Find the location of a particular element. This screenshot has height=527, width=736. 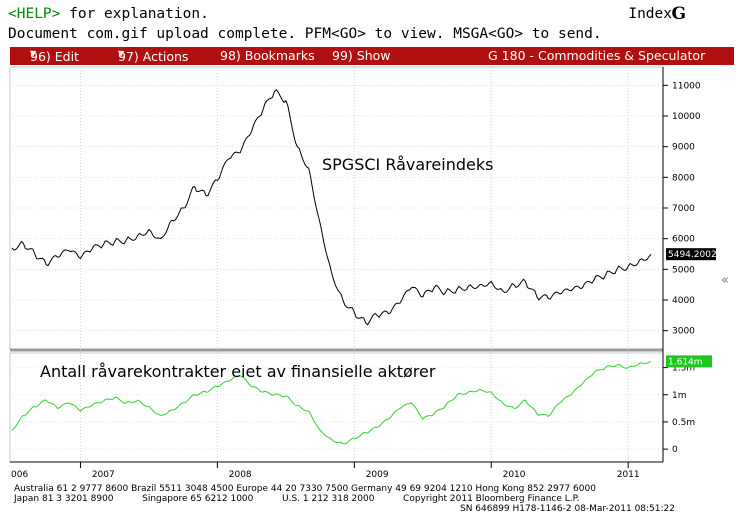

index-glyph: G is located at coordinates (678, 14).